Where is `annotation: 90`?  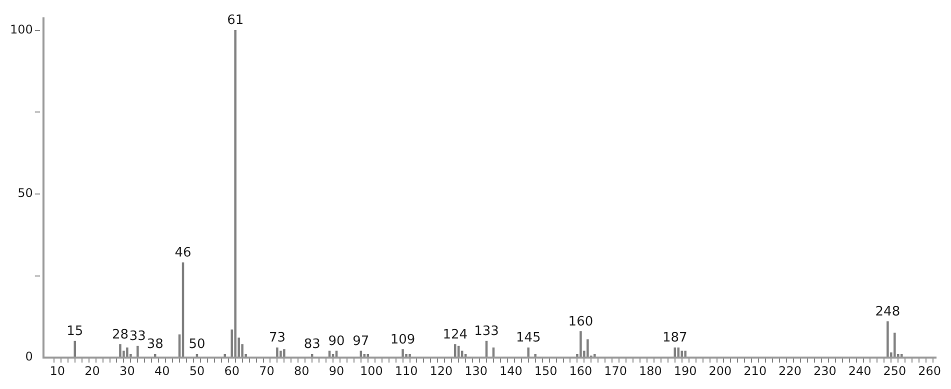
annotation: 90 is located at coordinates (336, 341).